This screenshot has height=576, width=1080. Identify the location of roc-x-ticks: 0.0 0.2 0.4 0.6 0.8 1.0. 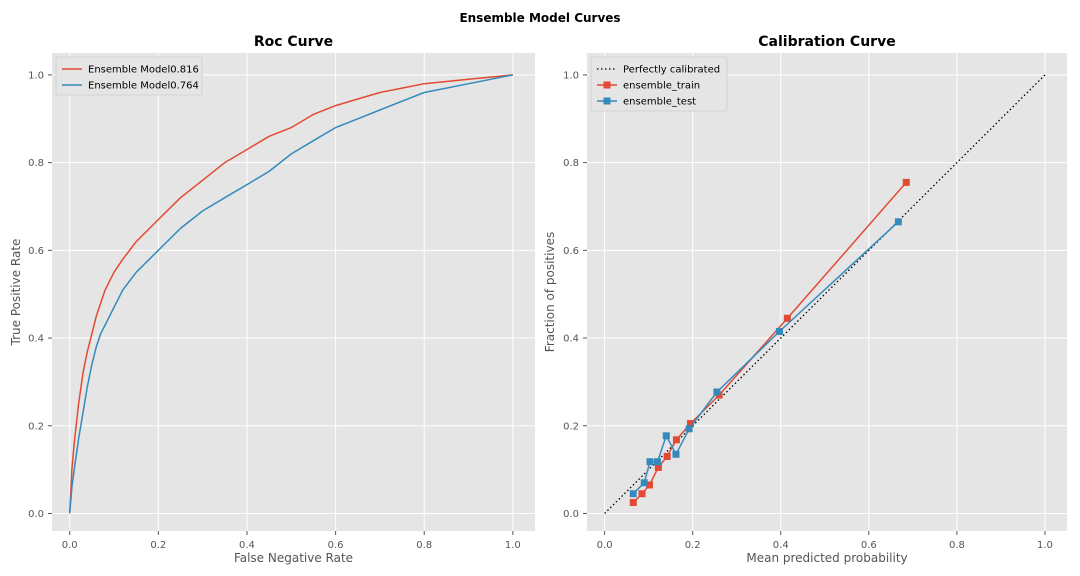
(291, 541).